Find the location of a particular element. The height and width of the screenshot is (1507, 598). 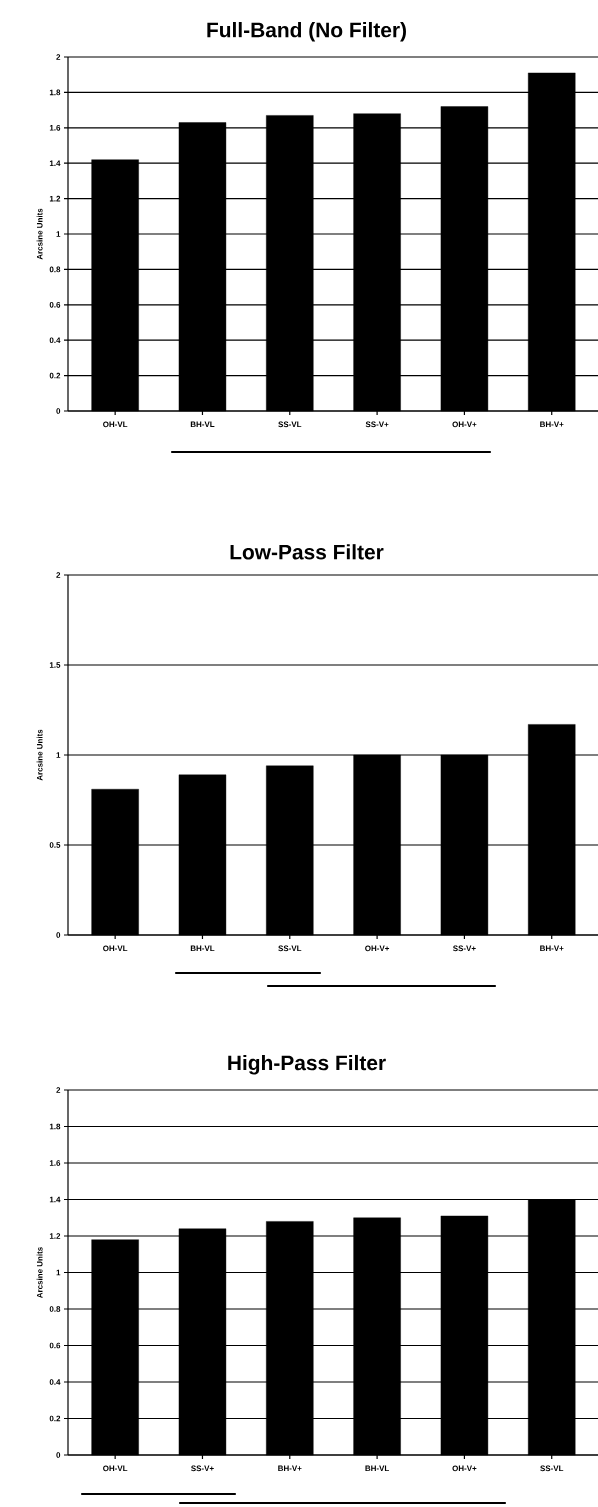

chart-title: High-Pass Filter is located at coordinates (307, 1064).